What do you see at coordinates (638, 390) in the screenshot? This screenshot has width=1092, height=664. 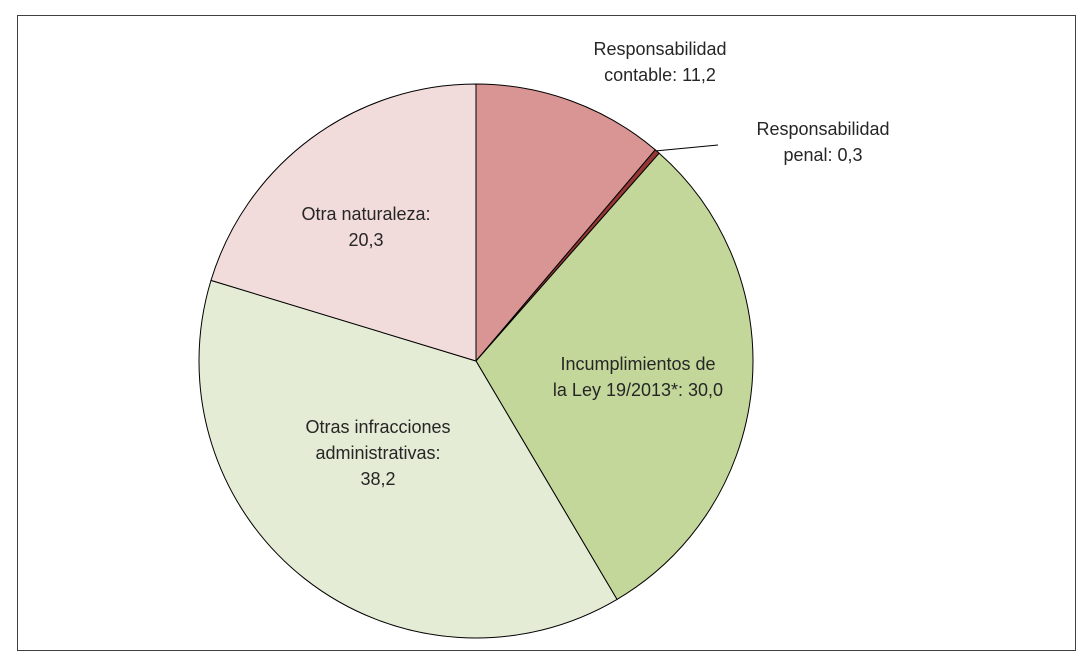 I see `slice-label: la Ley 19/2013*: 30,0` at bounding box center [638, 390].